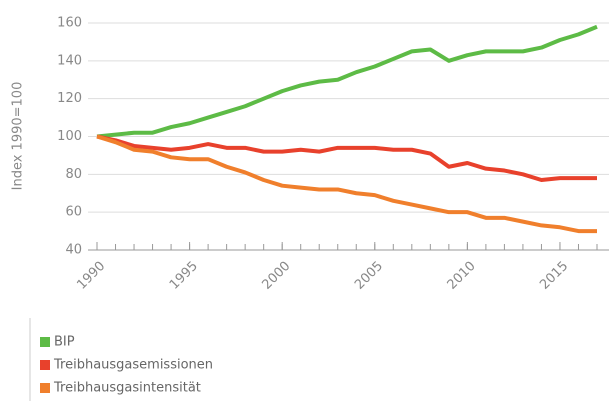 This screenshot has width=609, height=401. Describe the element at coordinates (73, 212) in the screenshot. I see `y-tick-label: 60` at that location.